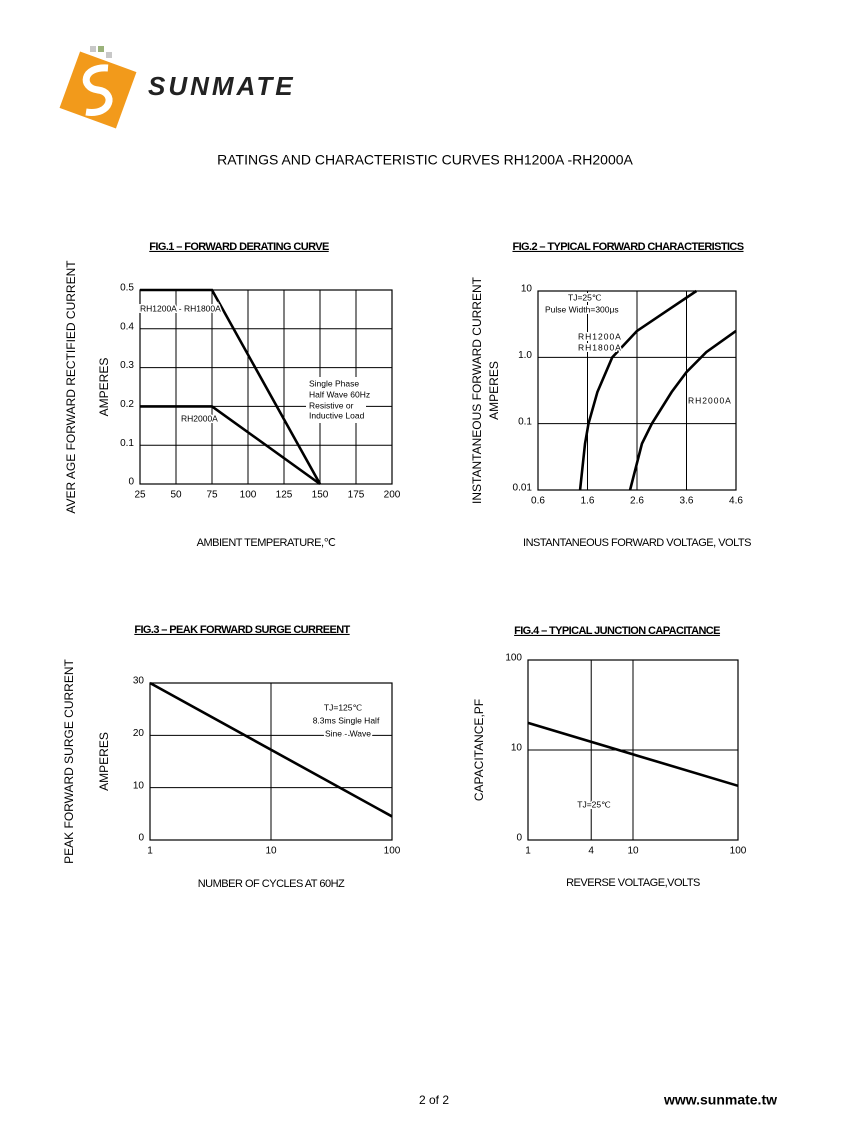 The width and height of the screenshot is (847, 1130). What do you see at coordinates (127, 288) in the screenshot?
I see `y-tick-label: 0.5` at bounding box center [127, 288].